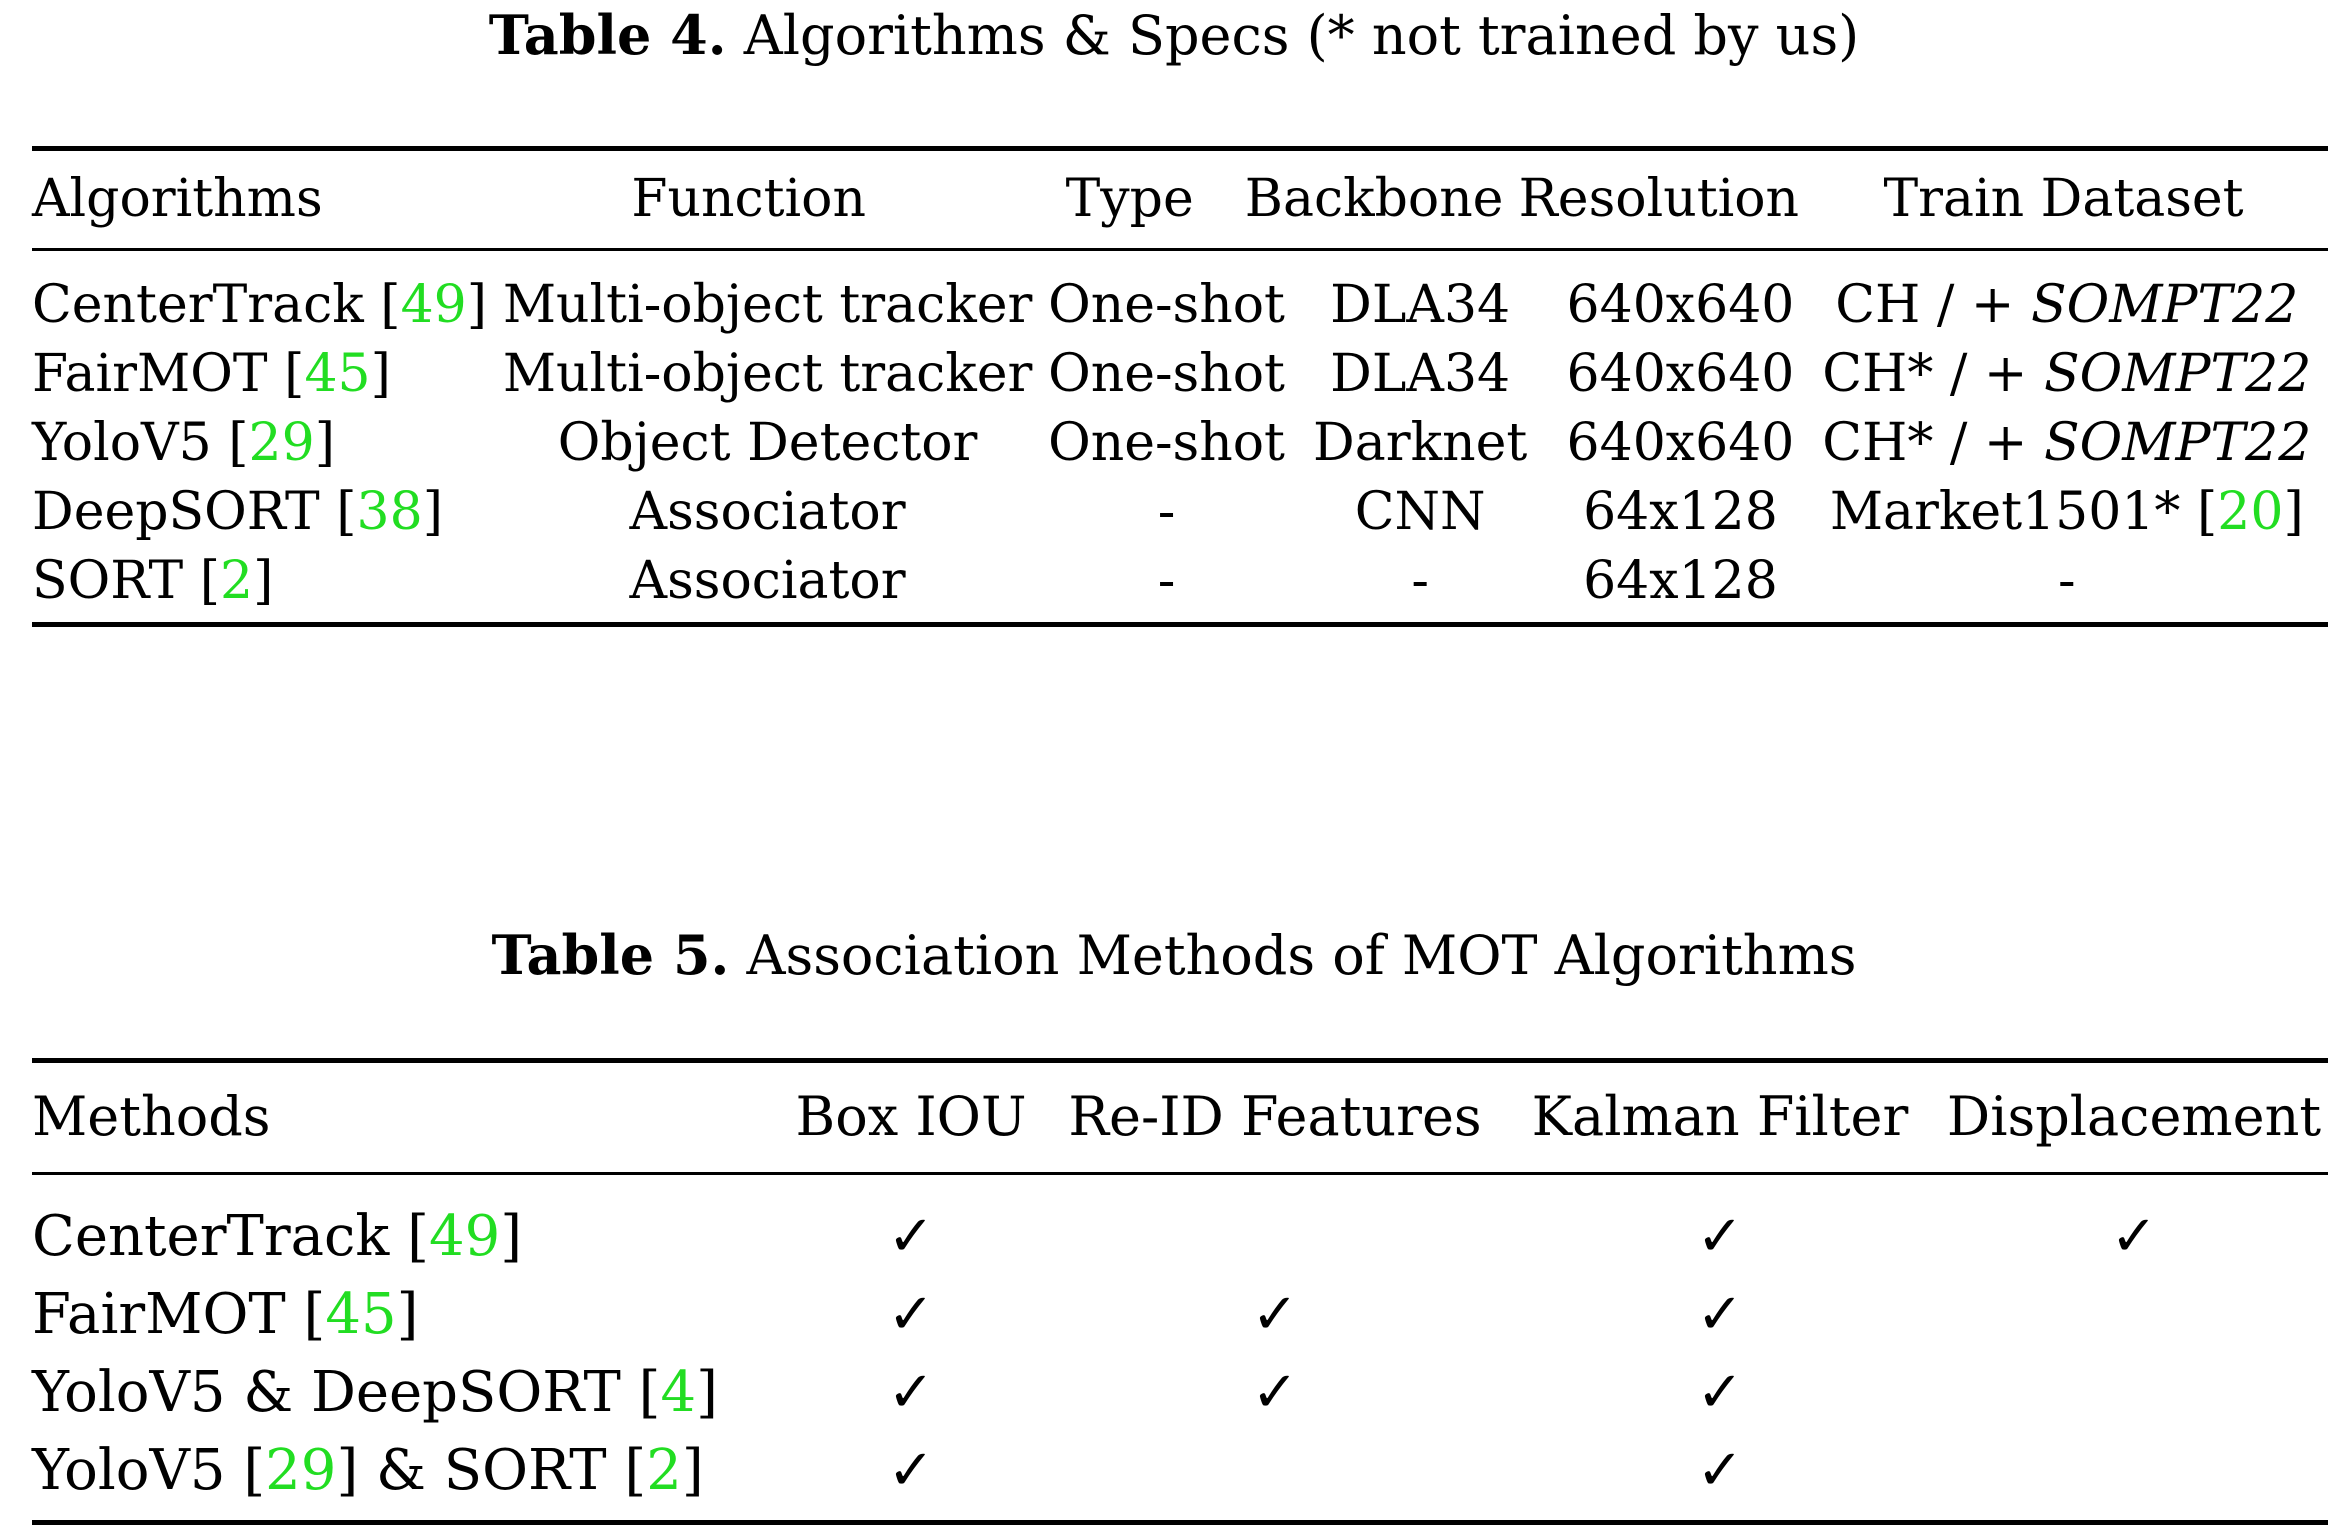 The height and width of the screenshot is (1538, 2348). I want to click on algorithm-name: SORT [2], so click(259, 580).